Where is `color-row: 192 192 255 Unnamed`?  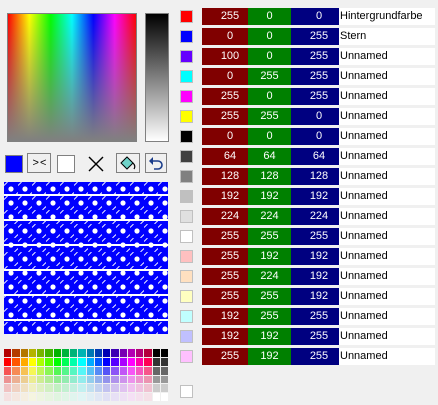 color-row: 192 192 255 Unnamed is located at coordinates (309, 336).